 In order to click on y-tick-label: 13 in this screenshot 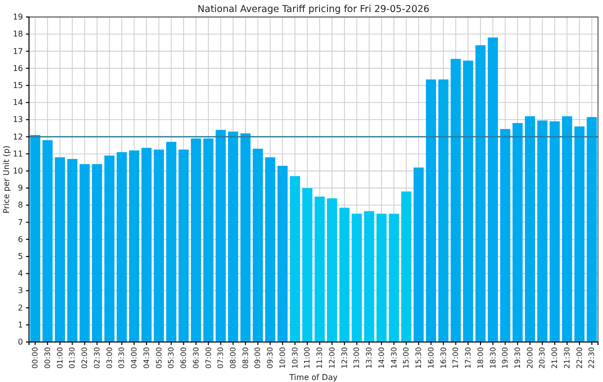, I will do `click(17, 119)`.